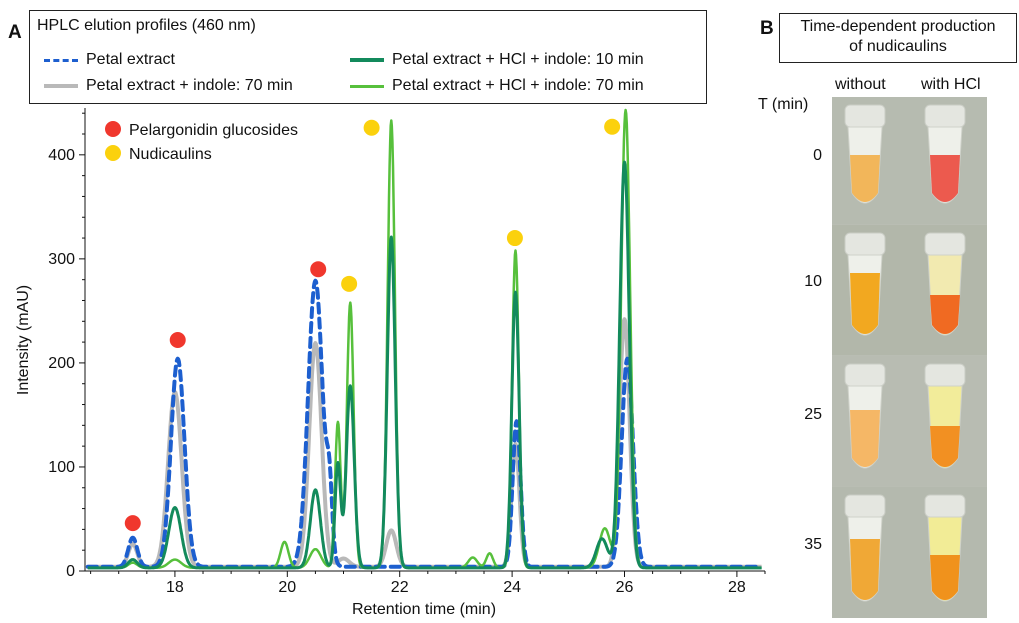 The width and height of the screenshot is (1019, 623). Describe the element at coordinates (424, 609) in the screenshot. I see `x-axis-label: Retention time (min)` at that location.